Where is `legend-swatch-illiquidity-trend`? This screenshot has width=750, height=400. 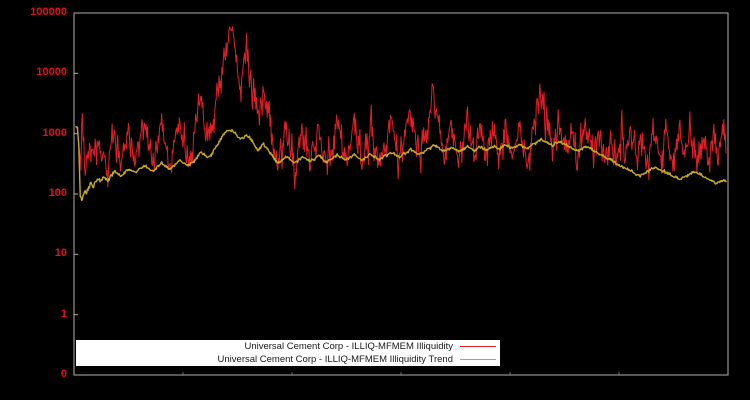 legend-swatch-illiquidity-trend is located at coordinates (478, 359).